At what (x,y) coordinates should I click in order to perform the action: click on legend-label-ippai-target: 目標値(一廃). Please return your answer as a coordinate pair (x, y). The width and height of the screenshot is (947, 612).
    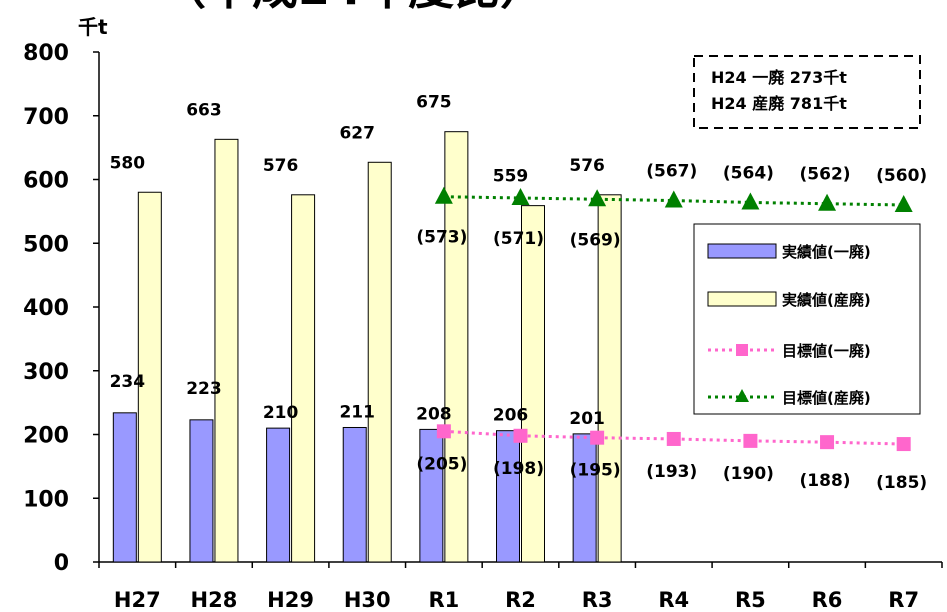
    Looking at the image, I should click on (826, 351).